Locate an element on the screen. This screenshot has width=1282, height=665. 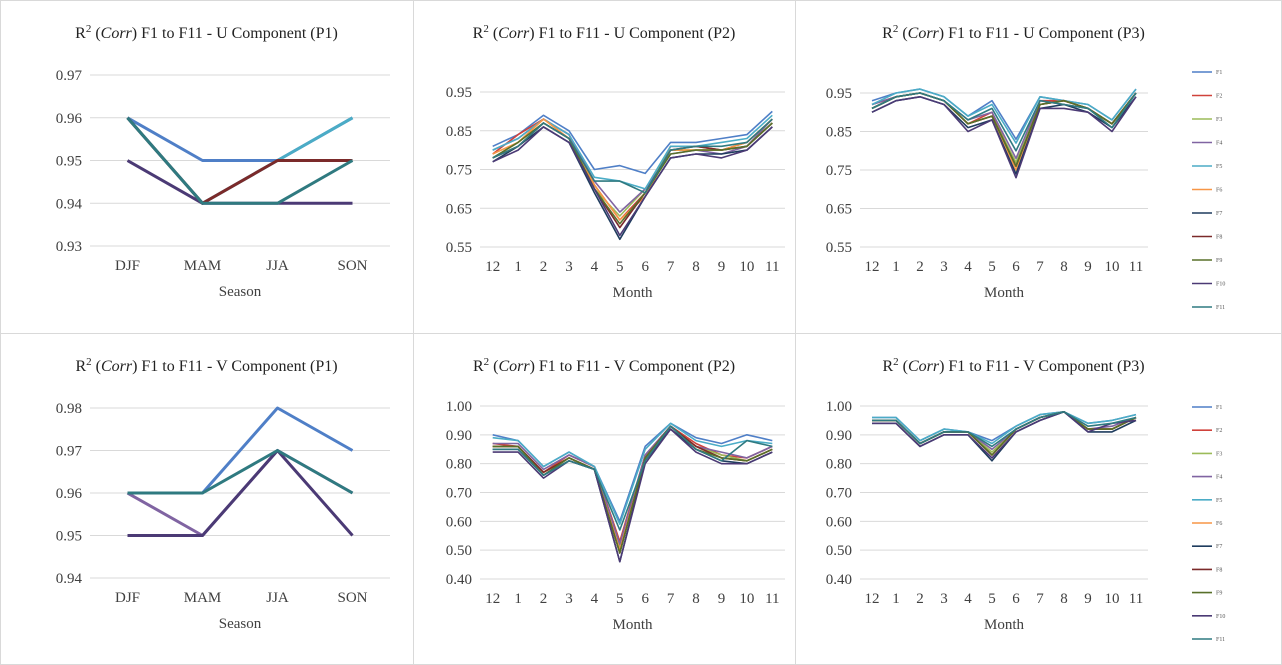
series-line-f9 is located at coordinates (632, 489).